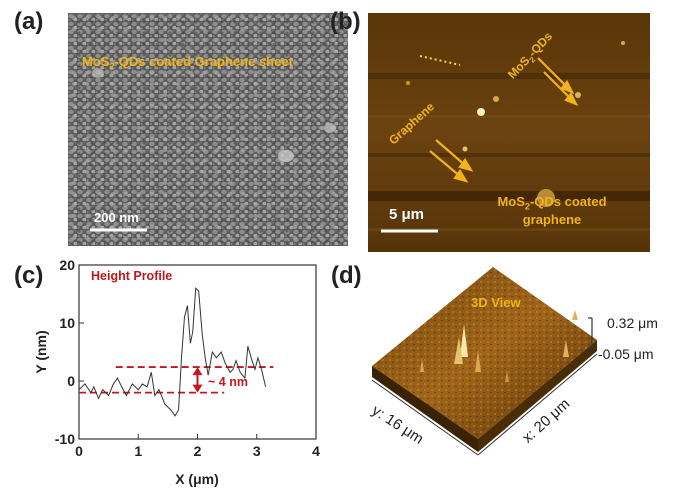 This screenshot has height=493, width=696. I want to click on height-profile-line, so click(172, 352).